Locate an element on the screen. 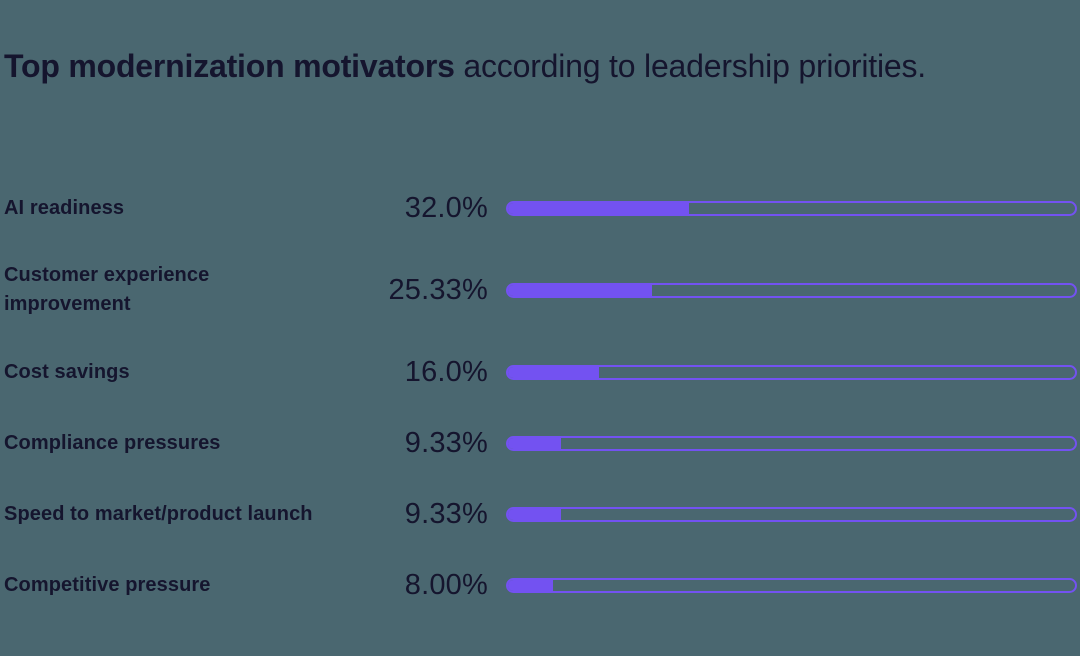 The image size is (1080, 656). bar-row: Compliance pressures 9.33% is located at coordinates (540, 443).